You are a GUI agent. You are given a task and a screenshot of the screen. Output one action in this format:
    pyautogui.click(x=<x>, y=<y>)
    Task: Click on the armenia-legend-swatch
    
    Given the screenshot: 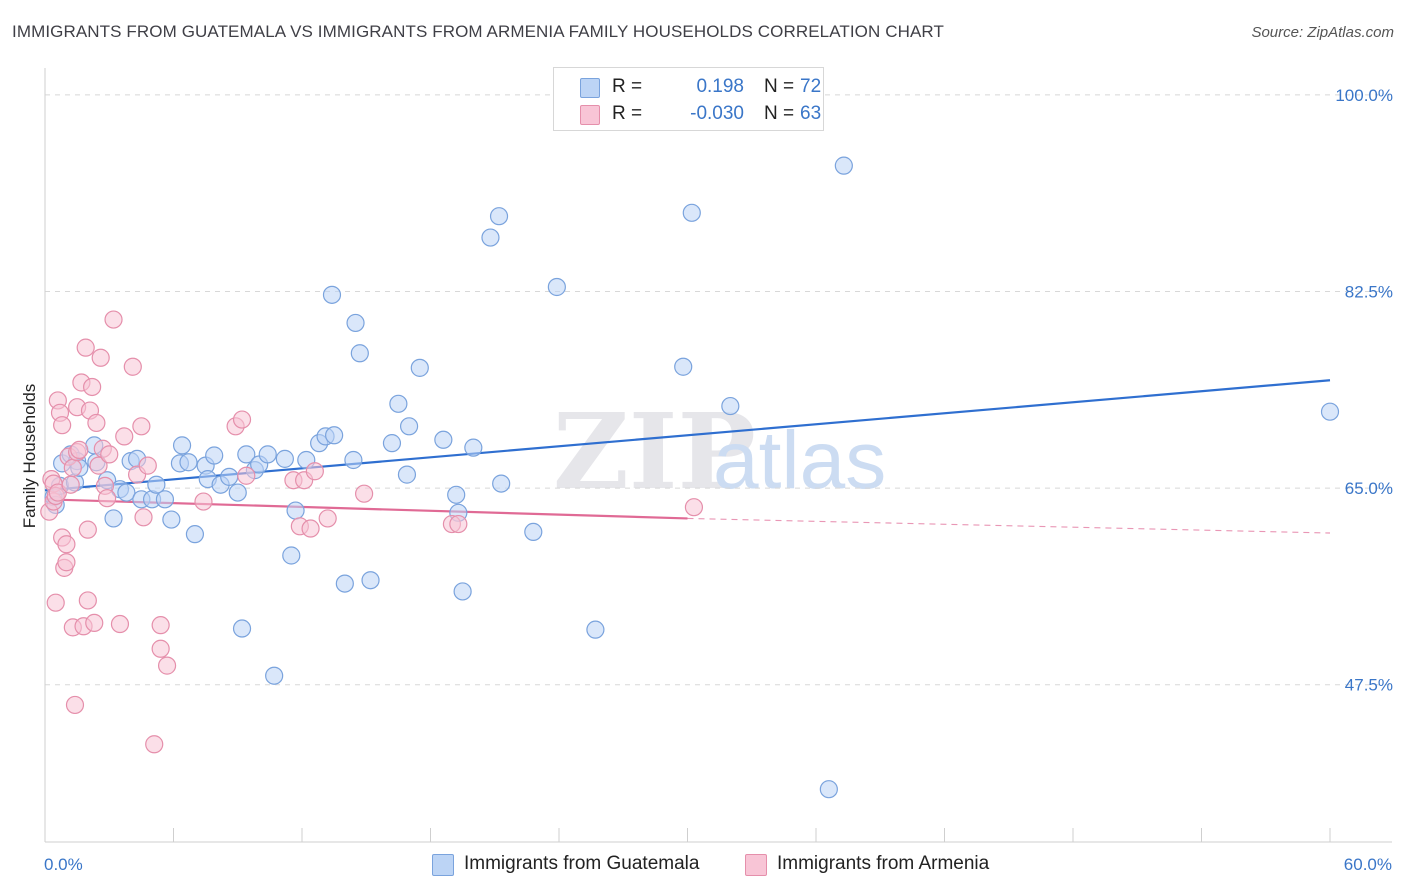 What is the action you would take?
    pyautogui.click(x=756, y=865)
    